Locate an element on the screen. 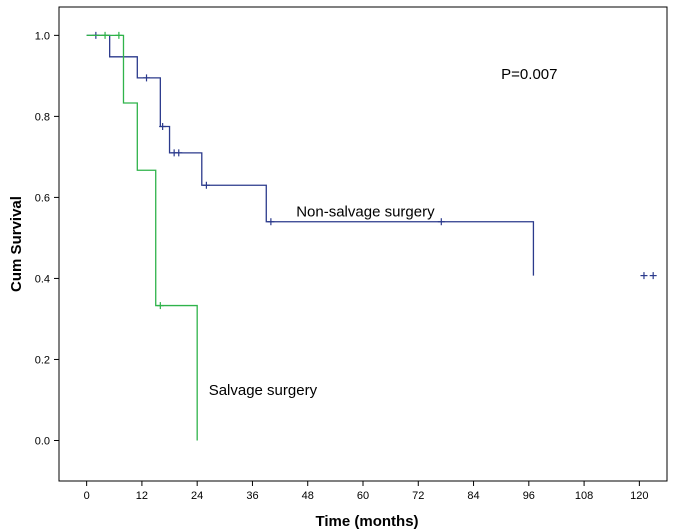 Image resolution: width=675 pixels, height=532 pixels. y-tick-label: 0.4 is located at coordinates (42, 279).